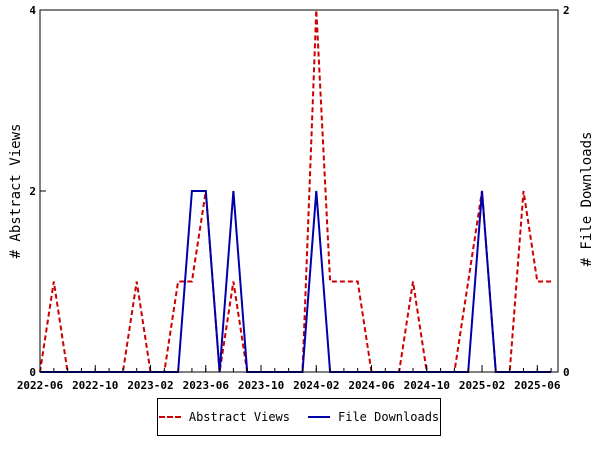 Image resolution: width=600 pixels, height=450 pixels. Describe the element at coordinates (169, 417) in the screenshot. I see `legend-swatch-abstract-views` at that location.